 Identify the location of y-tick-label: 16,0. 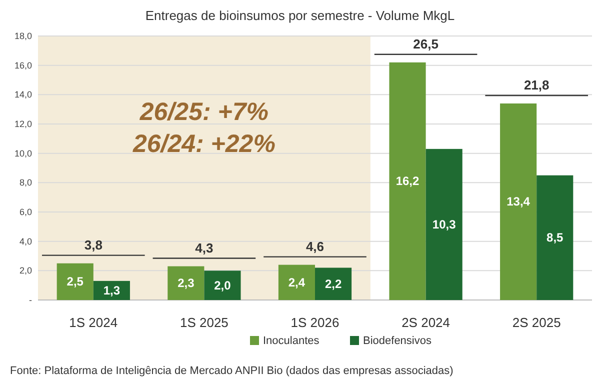
(23, 65).